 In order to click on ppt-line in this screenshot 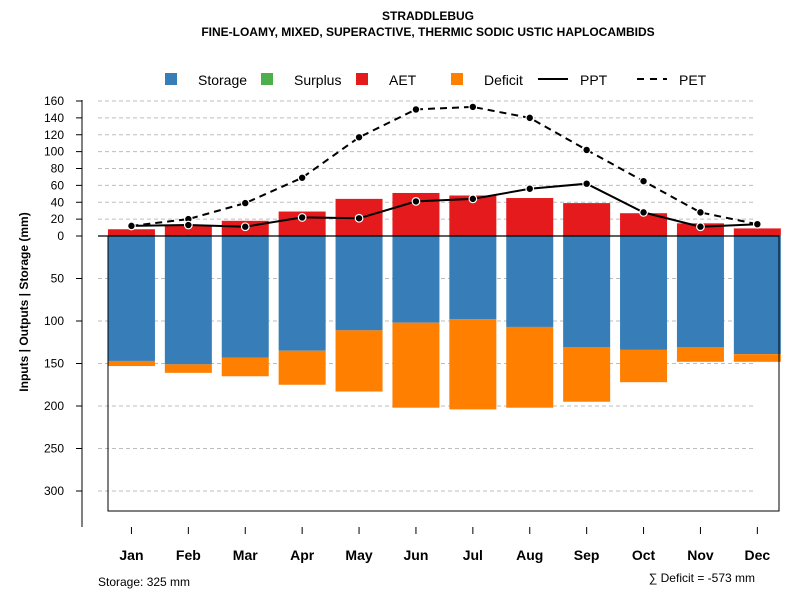, I will do `click(444, 205)`.